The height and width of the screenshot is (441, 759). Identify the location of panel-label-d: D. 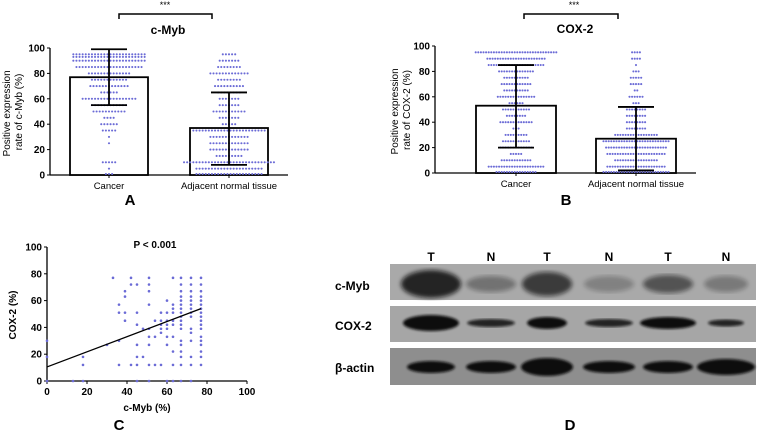
(570, 425).